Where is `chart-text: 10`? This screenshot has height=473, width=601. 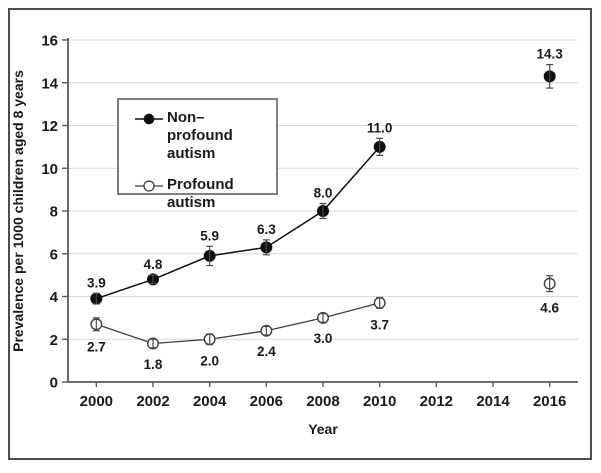 chart-text: 10 is located at coordinates (49, 169).